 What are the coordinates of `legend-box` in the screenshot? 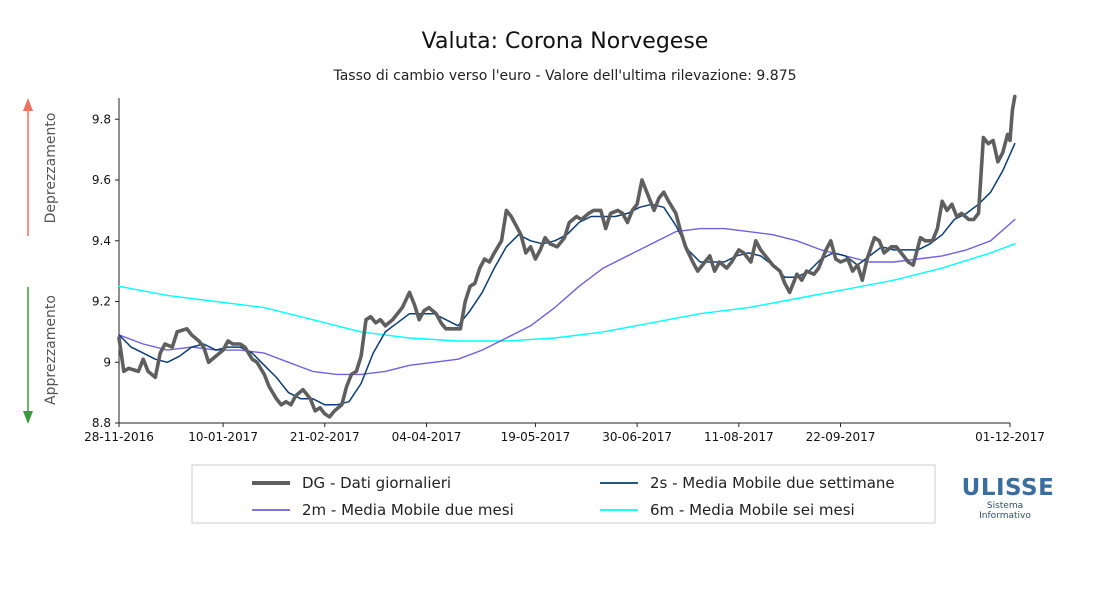 It's located at (563, 494).